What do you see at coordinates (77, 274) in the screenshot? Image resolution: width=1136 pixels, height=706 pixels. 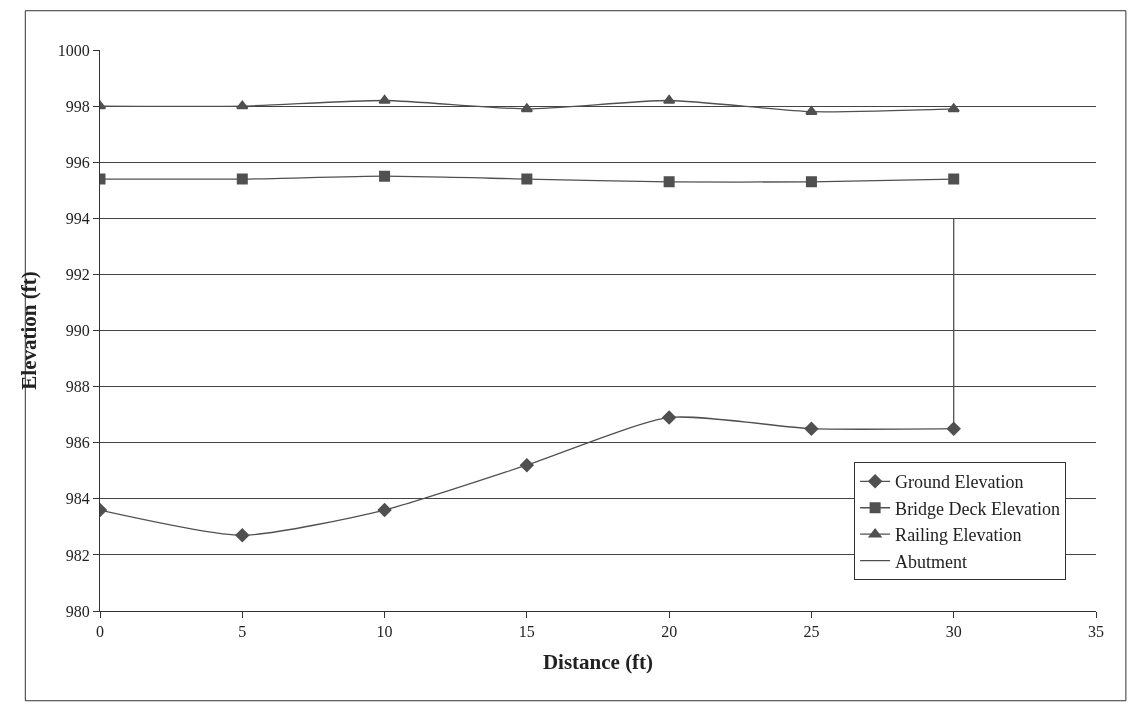 I see `y-tick-label: 992` at bounding box center [77, 274].